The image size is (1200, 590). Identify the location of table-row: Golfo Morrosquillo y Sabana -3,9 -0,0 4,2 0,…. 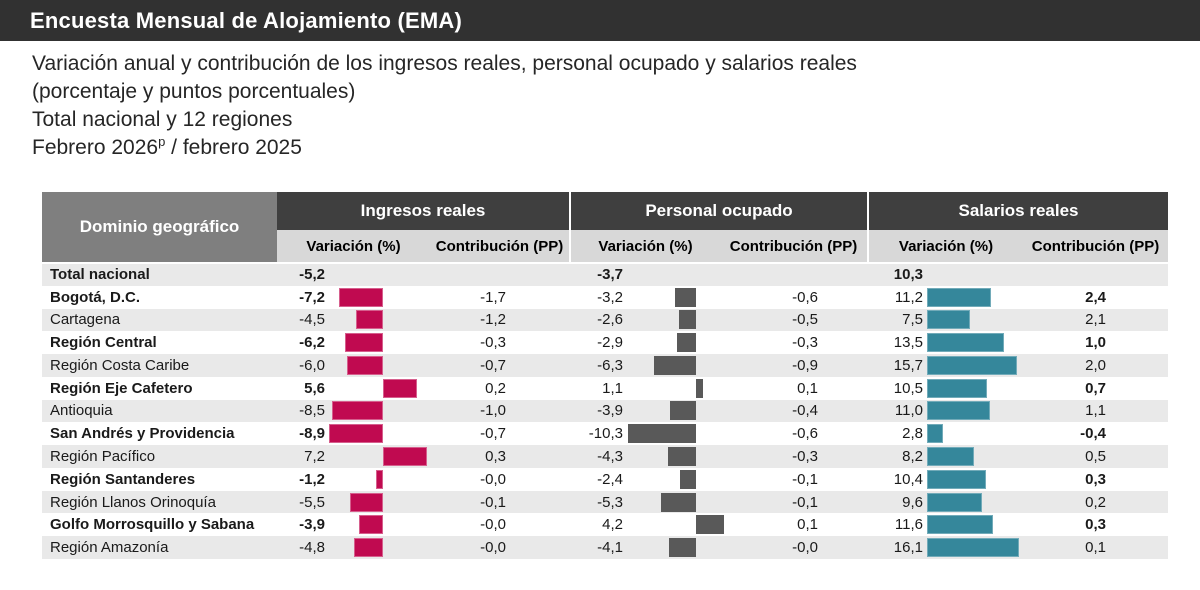
(605, 525).